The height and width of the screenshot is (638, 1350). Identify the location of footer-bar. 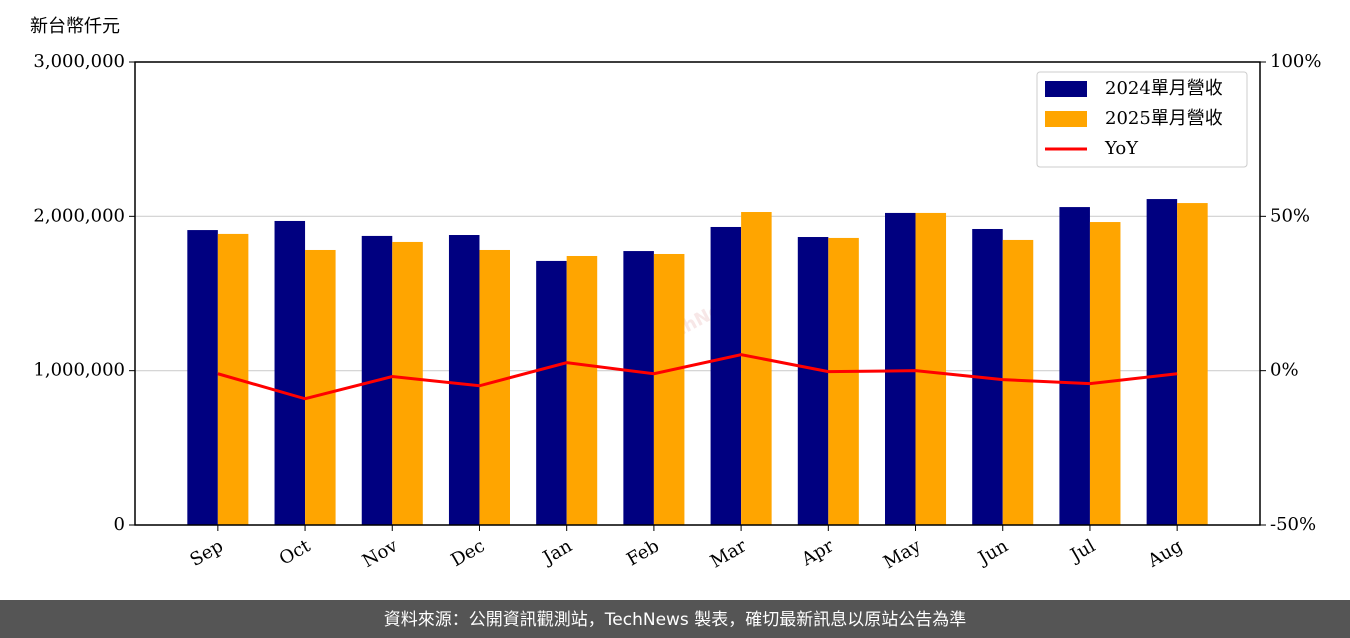
(675, 619).